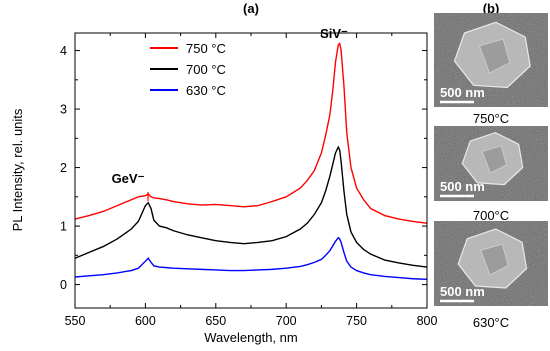  What do you see at coordinates (356, 321) in the screenshot?
I see `x-tick-label: 750` at bounding box center [356, 321].